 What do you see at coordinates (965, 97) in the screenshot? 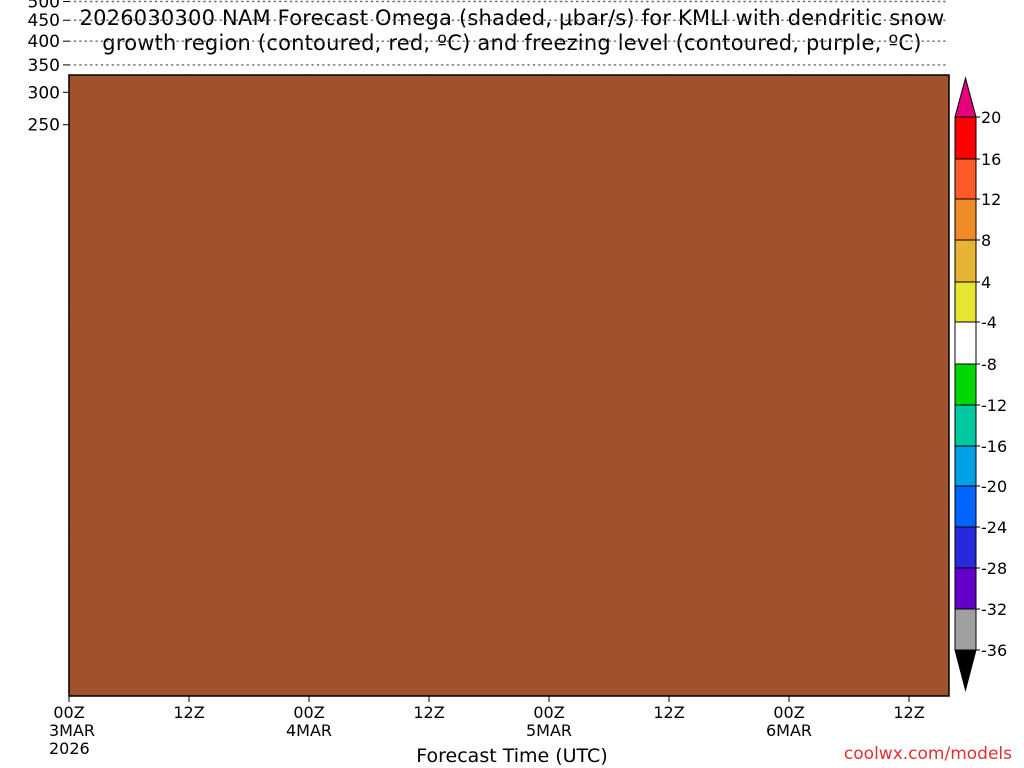
I see `colorbar-top-arrow` at bounding box center [965, 97].